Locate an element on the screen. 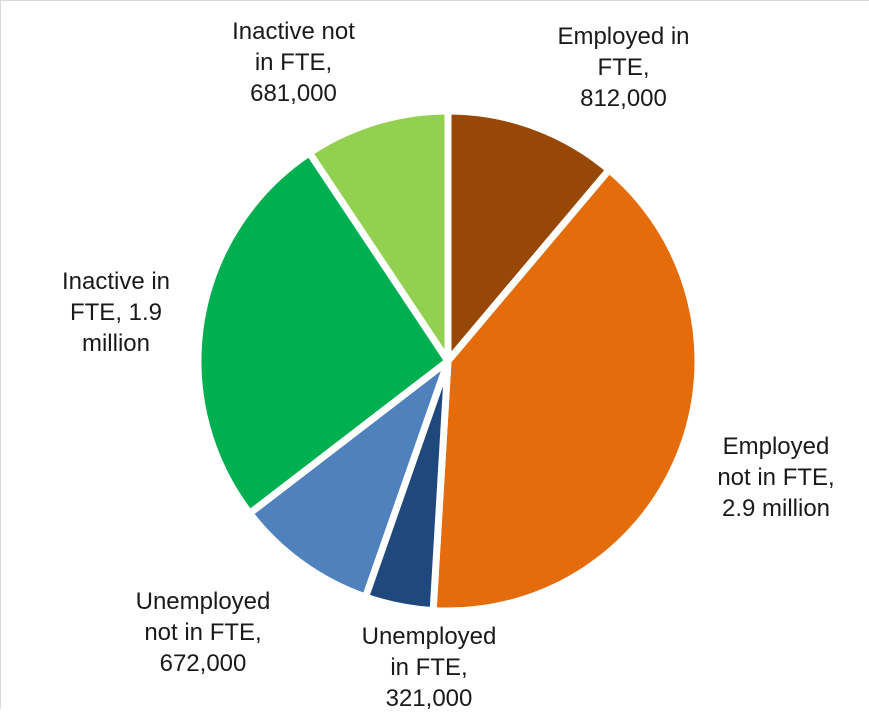 The width and height of the screenshot is (869, 714). slice-label-employed-in-fte: Employed in FTE, 812,000 is located at coordinates (623, 67).